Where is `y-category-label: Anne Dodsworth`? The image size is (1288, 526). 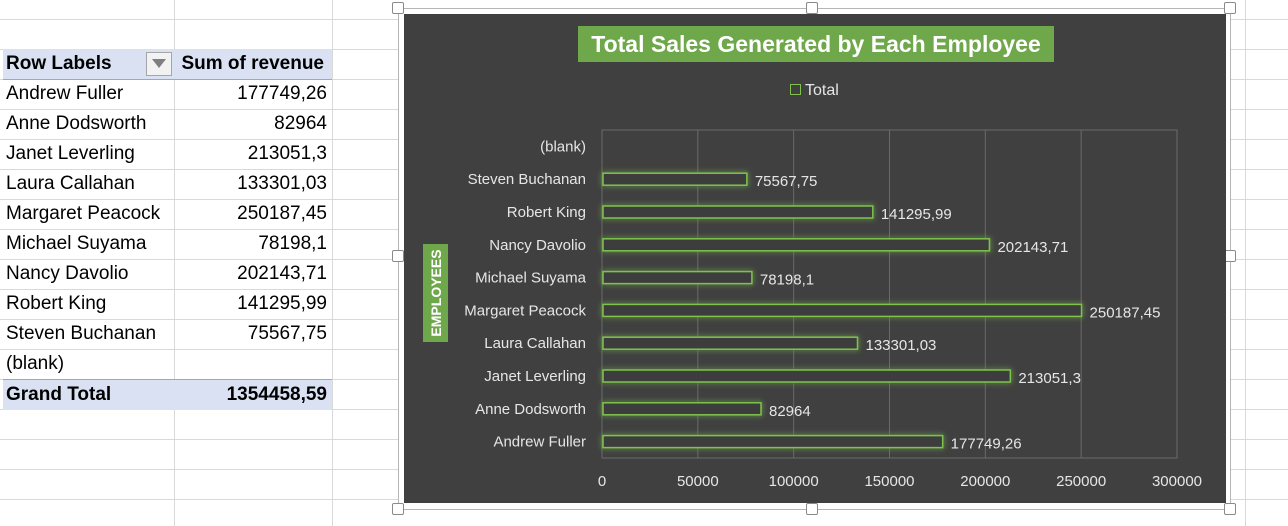
y-category-label: Anne Dodsworth is located at coordinates (530, 409).